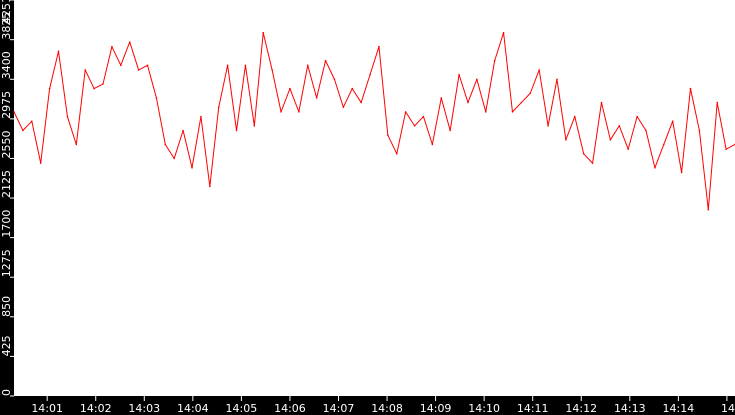 This screenshot has width=735, height=415. What do you see at coordinates (679, 408) in the screenshot?
I see `x-tick-label: 14:14` at bounding box center [679, 408].